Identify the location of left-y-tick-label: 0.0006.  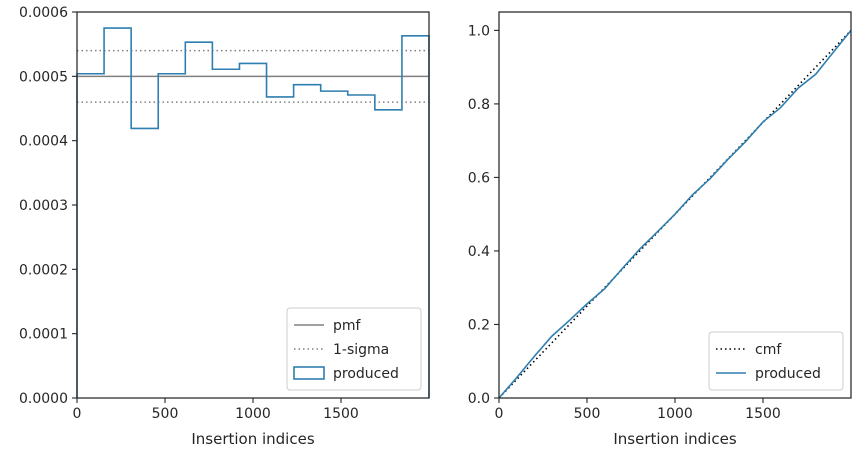
(43, 13).